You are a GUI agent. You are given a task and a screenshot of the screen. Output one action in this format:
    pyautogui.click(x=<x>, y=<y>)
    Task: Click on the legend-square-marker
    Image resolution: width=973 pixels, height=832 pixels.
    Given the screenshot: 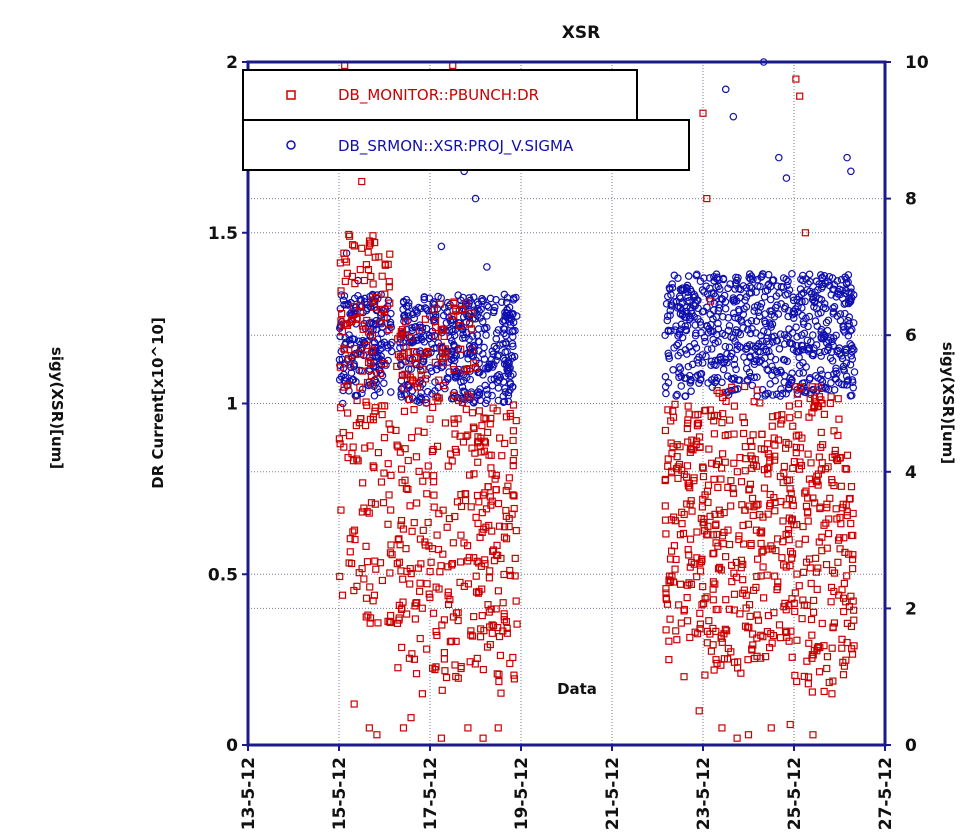 What is the action you would take?
    pyautogui.click(x=291, y=95)
    